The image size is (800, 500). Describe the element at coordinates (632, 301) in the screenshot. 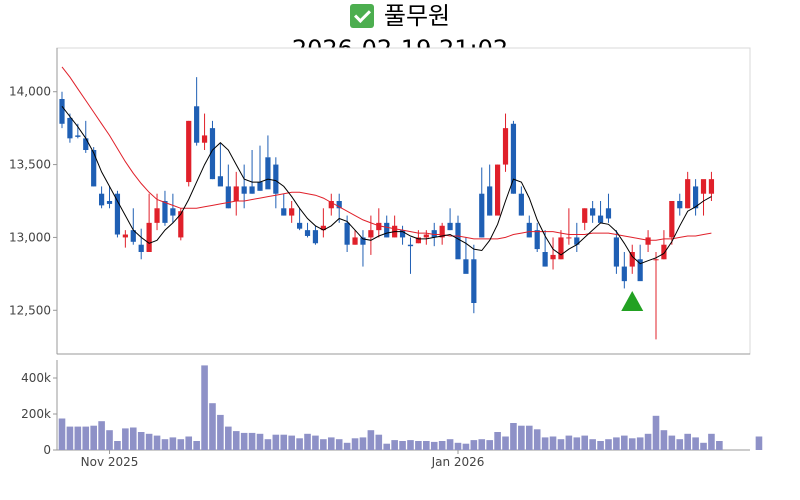

I see `buy-triangle-marker` at that location.